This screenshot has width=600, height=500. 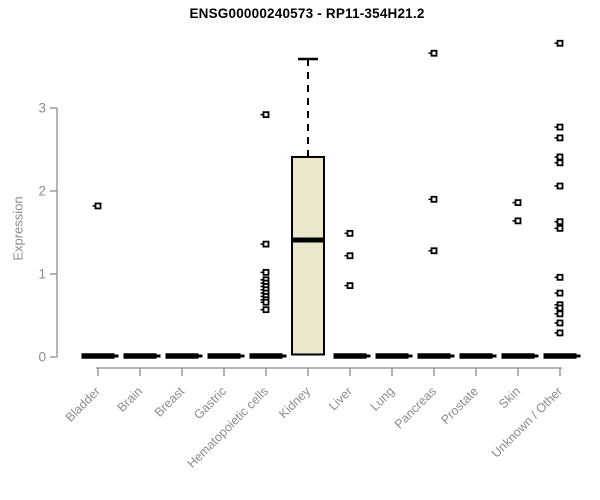 What do you see at coordinates (228, 427) in the screenshot?
I see `category-label: Hematopoietic cells` at bounding box center [228, 427].